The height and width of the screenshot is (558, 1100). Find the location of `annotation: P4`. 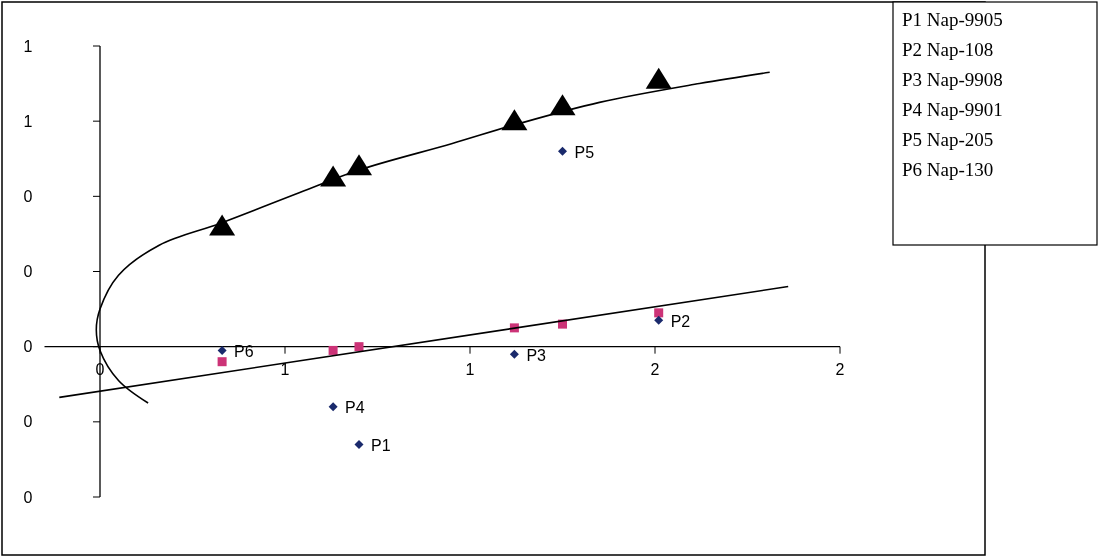

annotation: P4 is located at coordinates (355, 408).